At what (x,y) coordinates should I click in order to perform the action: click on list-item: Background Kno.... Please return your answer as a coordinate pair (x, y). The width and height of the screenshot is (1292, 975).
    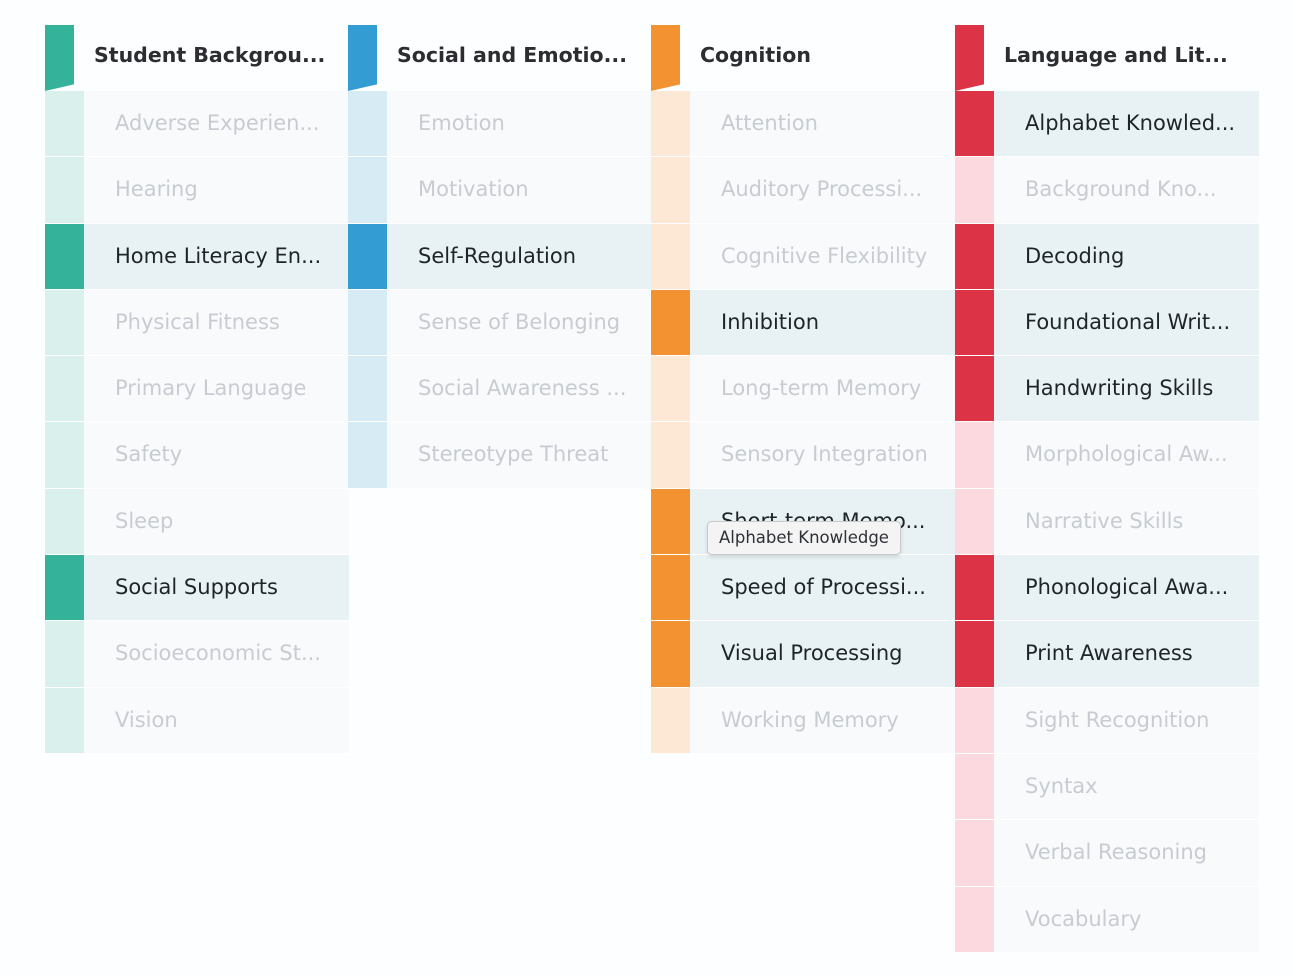
    Looking at the image, I should click on (1107, 190).